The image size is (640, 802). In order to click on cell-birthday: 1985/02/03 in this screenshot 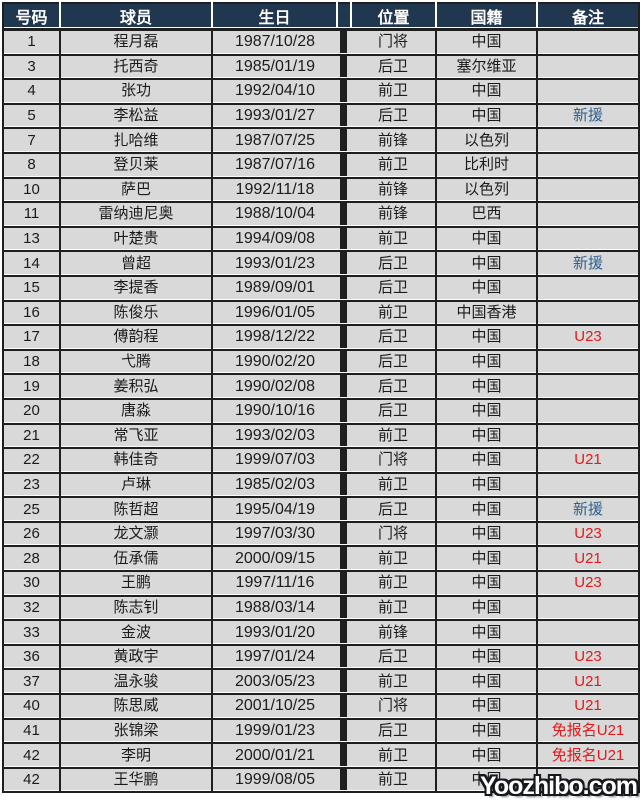, I will do `click(274, 485)`.